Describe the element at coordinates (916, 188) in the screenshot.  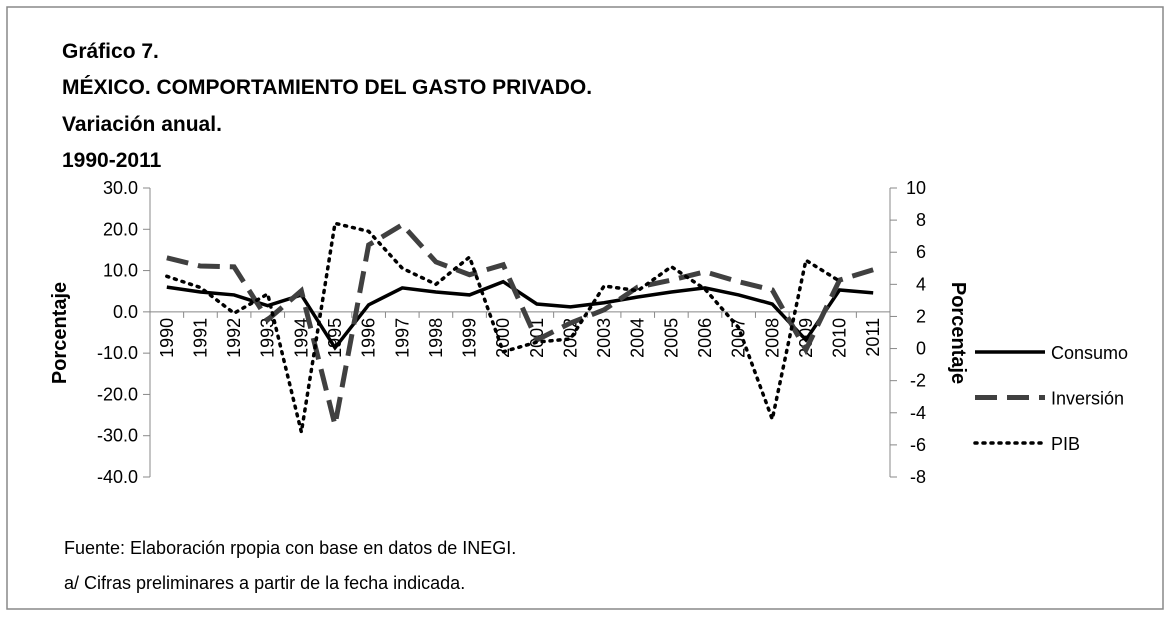
I see `y2-tick-label: 10` at that location.